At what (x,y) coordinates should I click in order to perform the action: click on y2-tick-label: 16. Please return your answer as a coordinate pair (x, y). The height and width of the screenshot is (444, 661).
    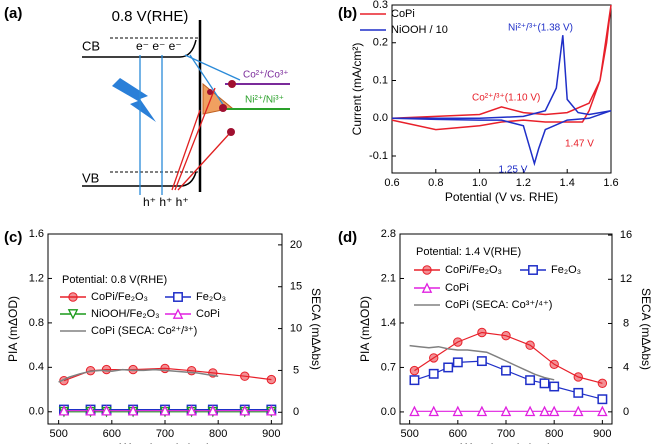
    Looking at the image, I should click on (626, 235).